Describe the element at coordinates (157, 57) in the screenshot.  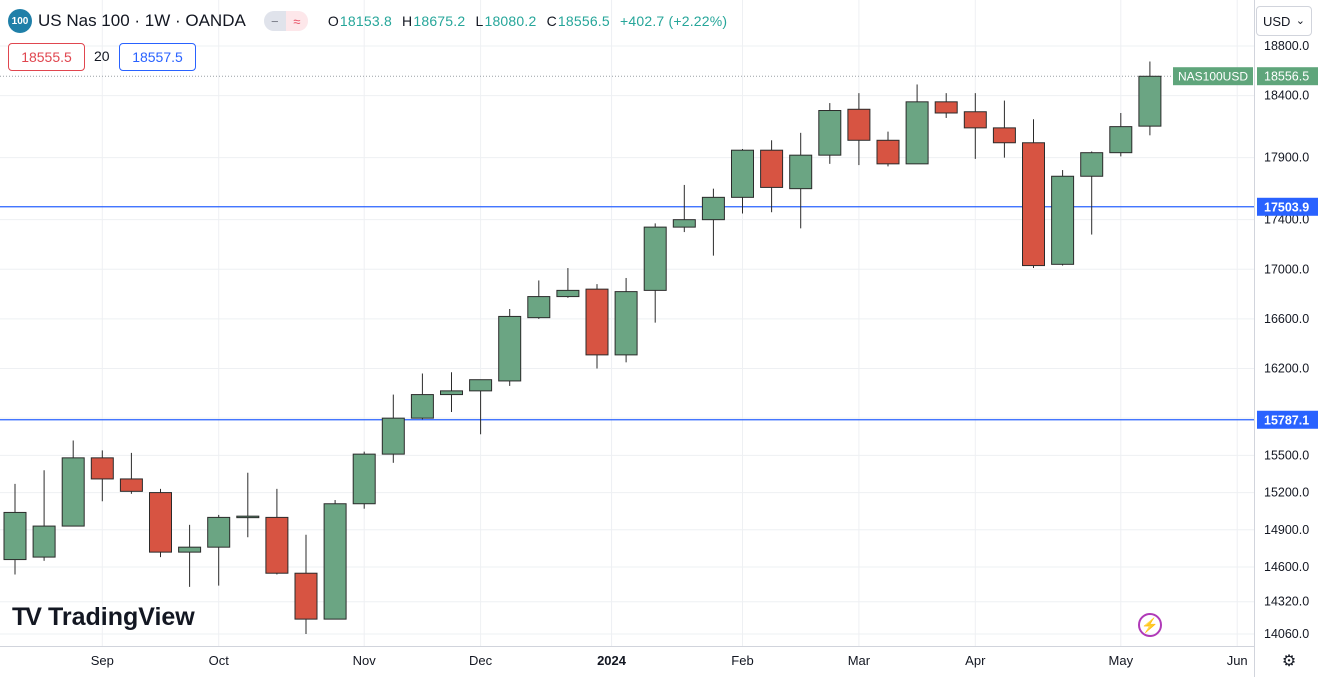
I see `buy-price-button: 18557.5` at that location.